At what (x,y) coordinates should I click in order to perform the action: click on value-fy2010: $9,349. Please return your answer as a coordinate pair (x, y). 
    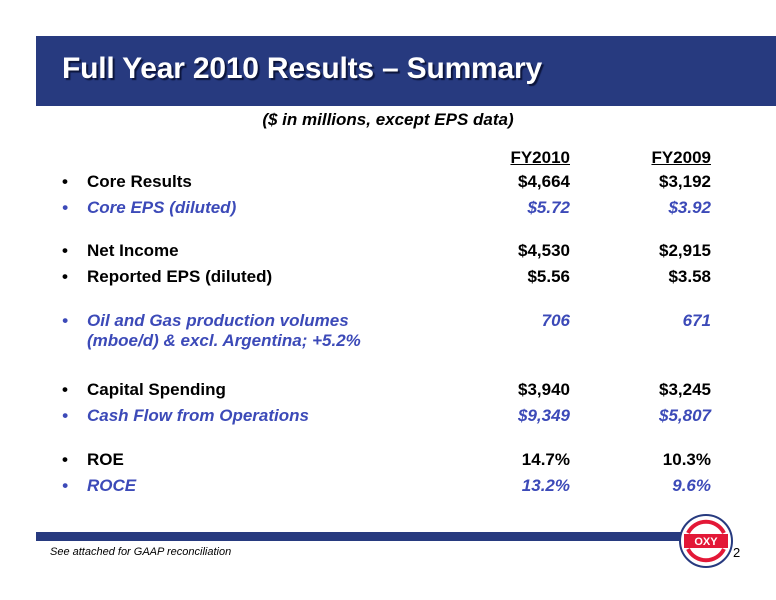
    Looking at the image, I should click on (544, 415).